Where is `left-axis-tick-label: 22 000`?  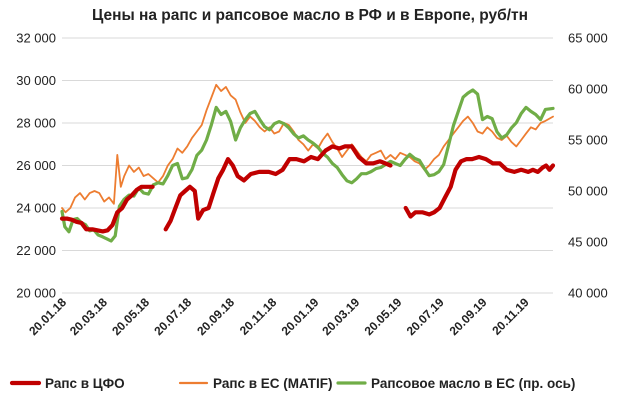 left-axis-tick-label: 22 000 is located at coordinates (36, 250).